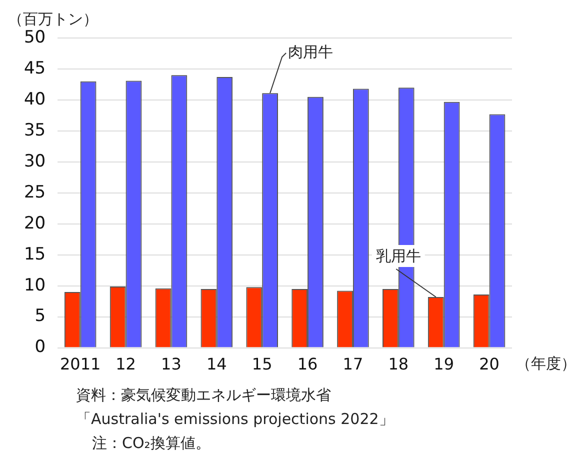 The image size is (582, 464). I want to click on x-tick-label: 13, so click(171, 364).